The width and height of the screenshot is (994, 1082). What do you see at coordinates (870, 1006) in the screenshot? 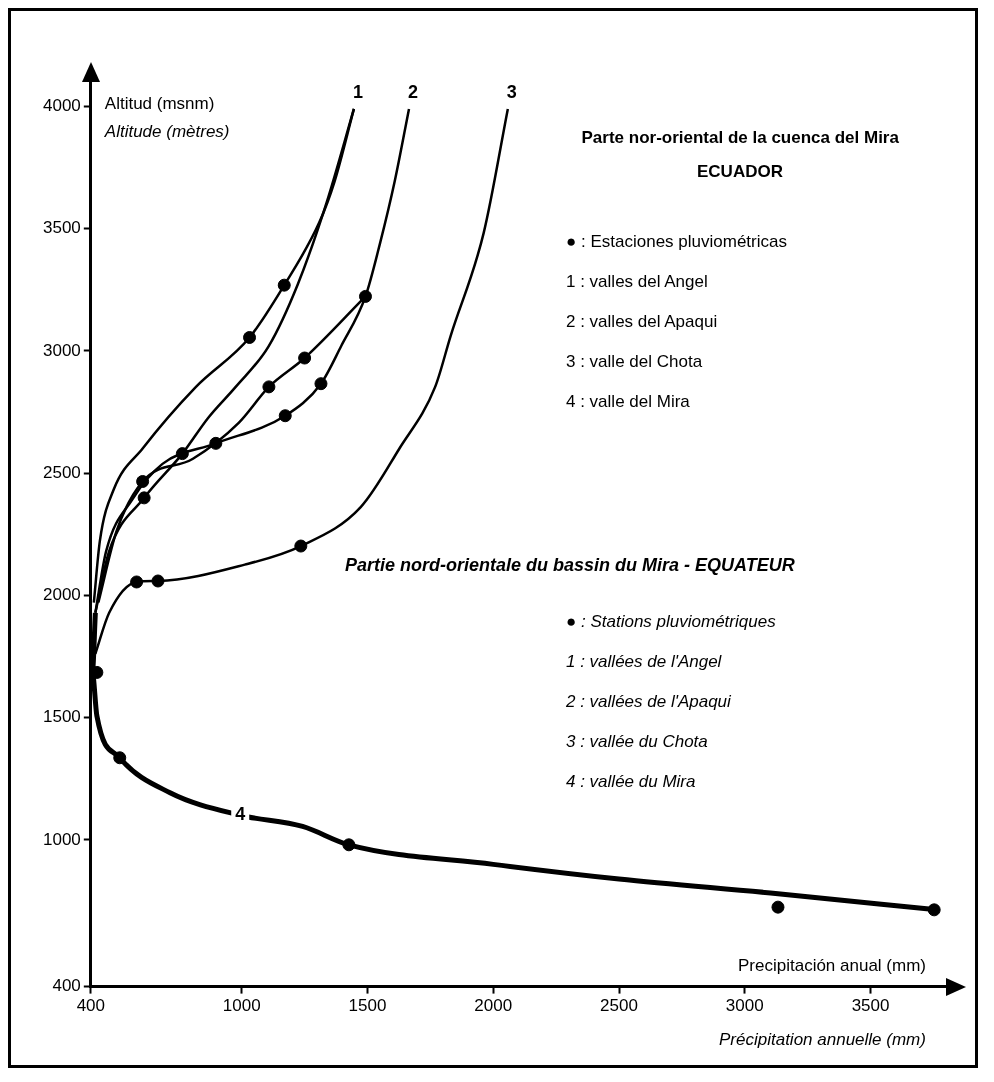
I see `x-tick-label: 3500` at bounding box center [870, 1006].